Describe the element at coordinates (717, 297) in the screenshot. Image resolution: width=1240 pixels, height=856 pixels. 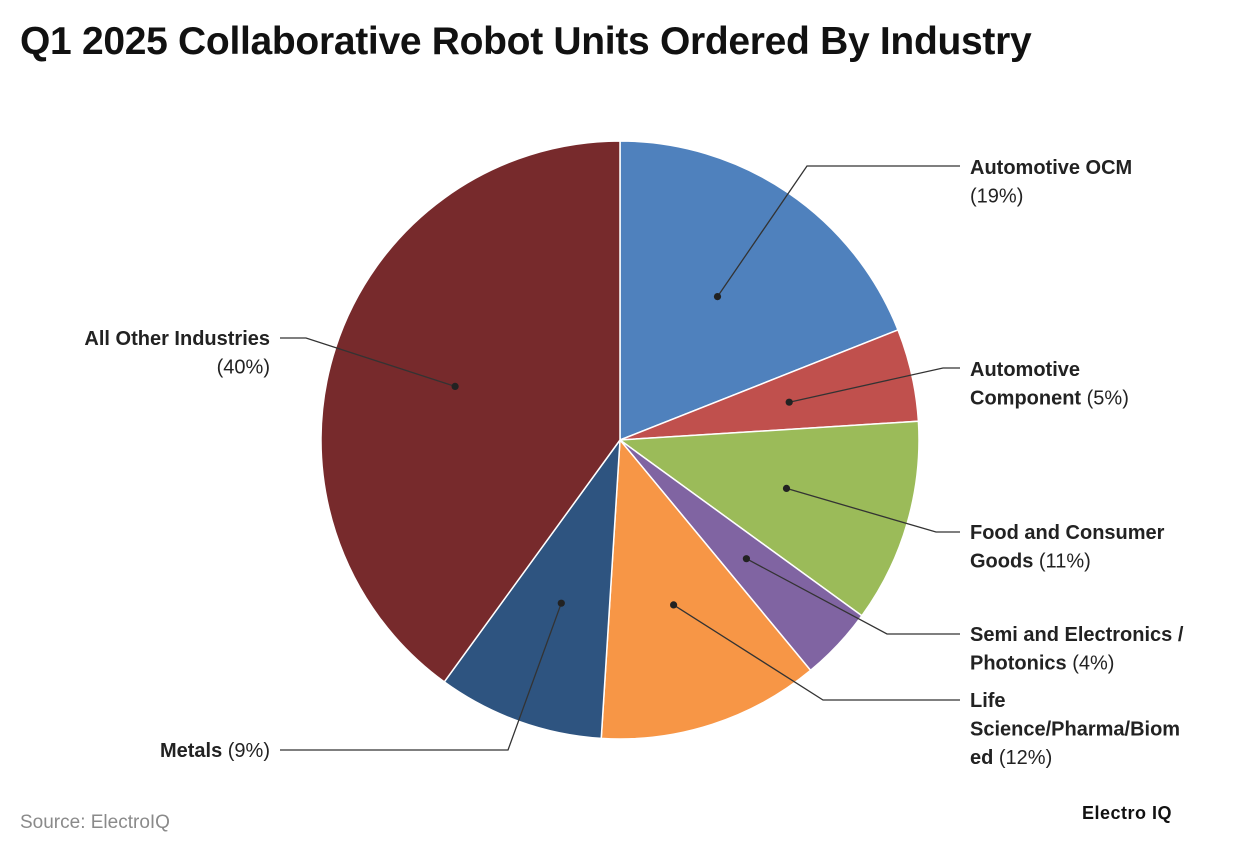
I see `leader-dot-automotive-ocm` at that location.